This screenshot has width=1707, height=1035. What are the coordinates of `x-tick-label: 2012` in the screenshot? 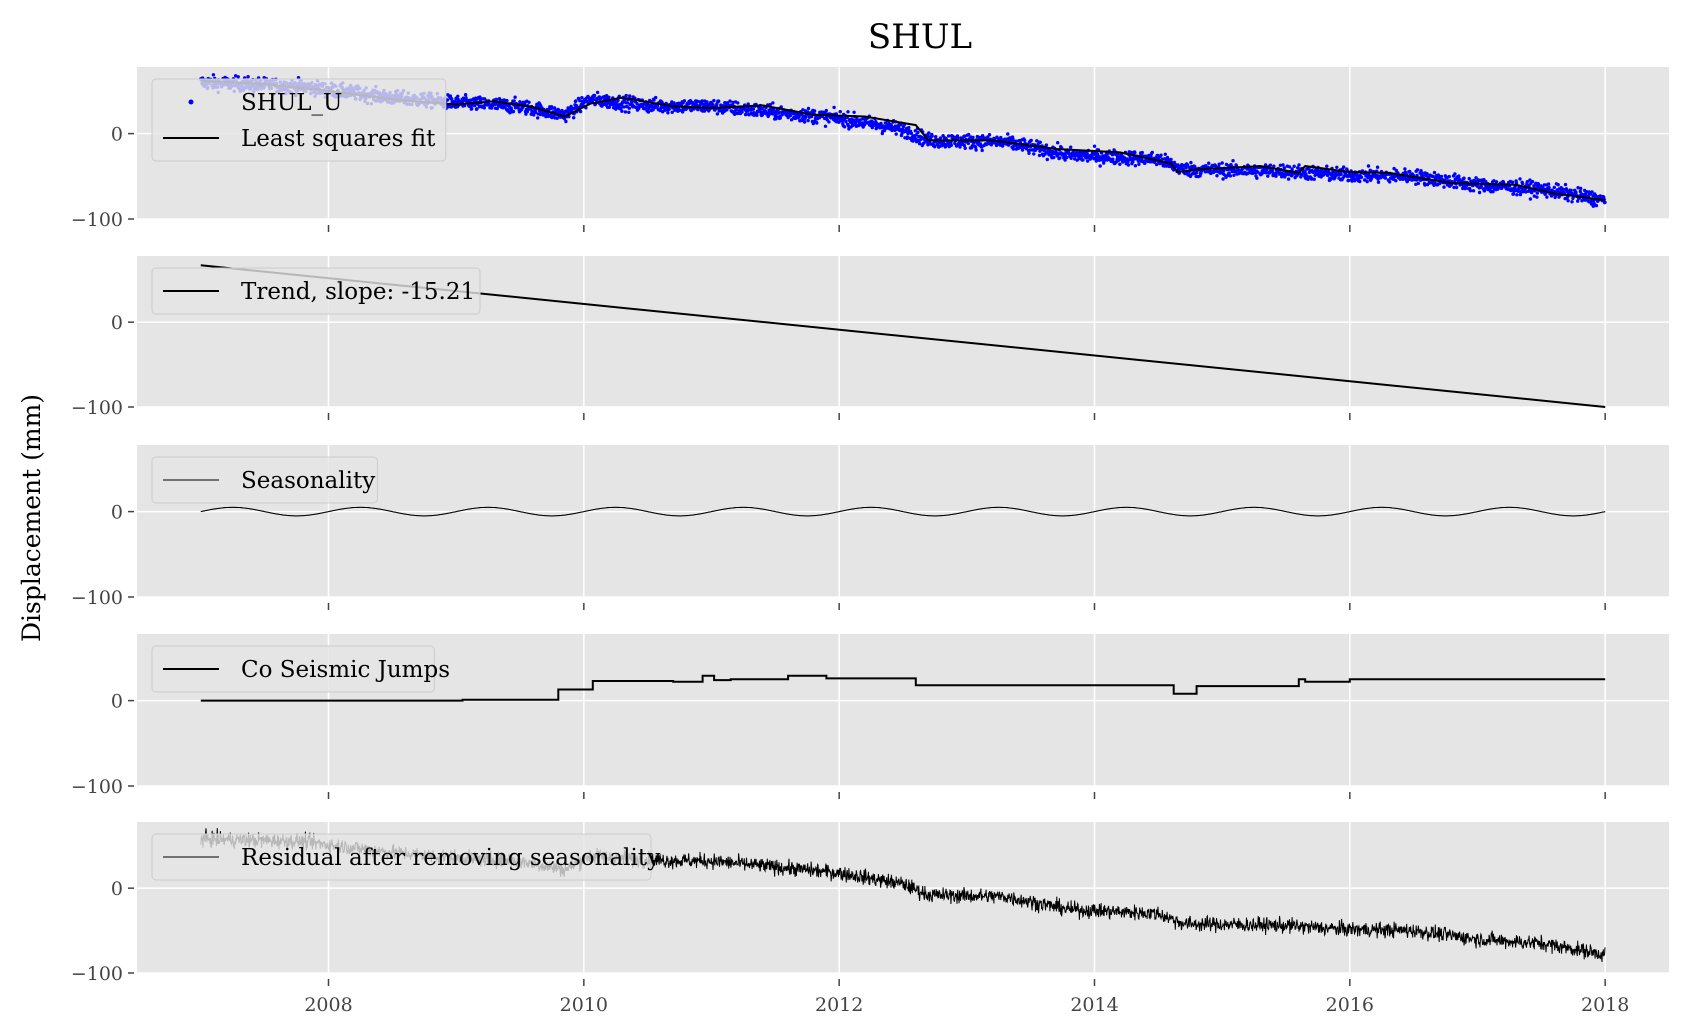 It's located at (839, 1005).